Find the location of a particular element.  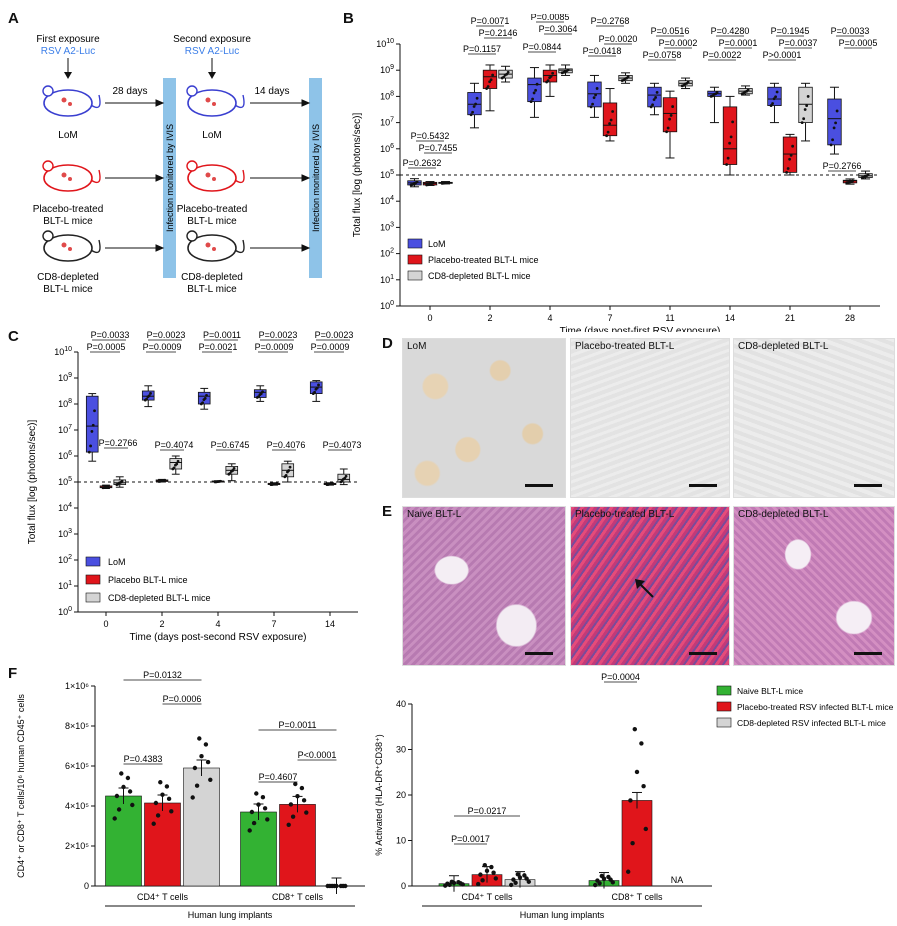

y-tick-label: 10⁴ is located at coordinates (387, 200).